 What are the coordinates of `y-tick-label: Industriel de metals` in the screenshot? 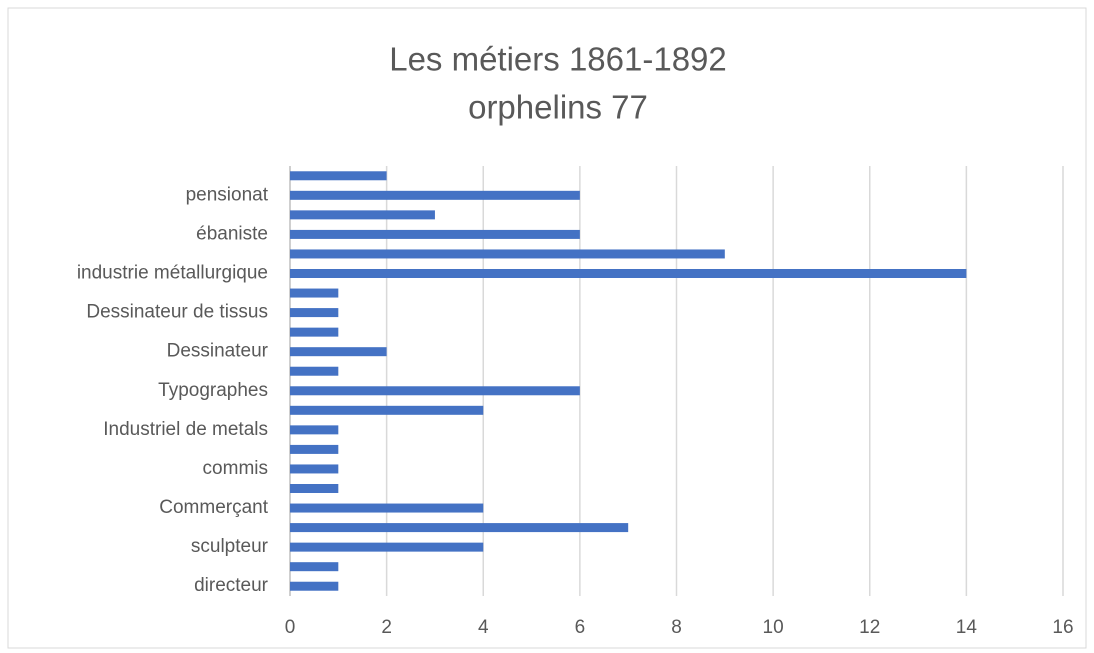 It's located at (185, 429).